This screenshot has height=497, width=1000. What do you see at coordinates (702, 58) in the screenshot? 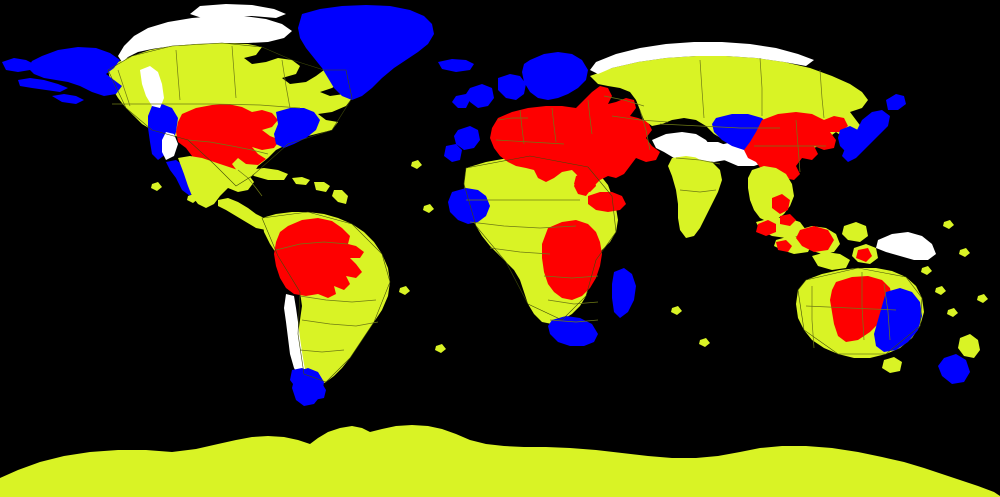
I see `region-arctic-russia` at bounding box center [702, 58].